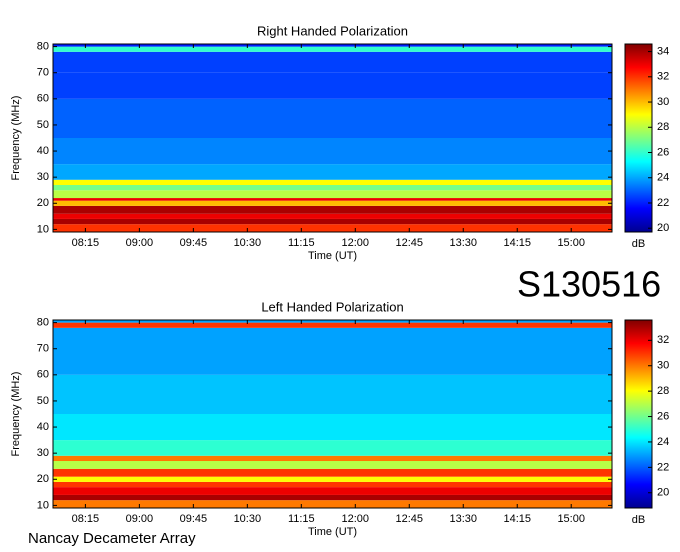 Image resolution: width=680 pixels, height=552 pixels. What do you see at coordinates (589, 284) in the screenshot?
I see `session-label: S130516` at bounding box center [589, 284].